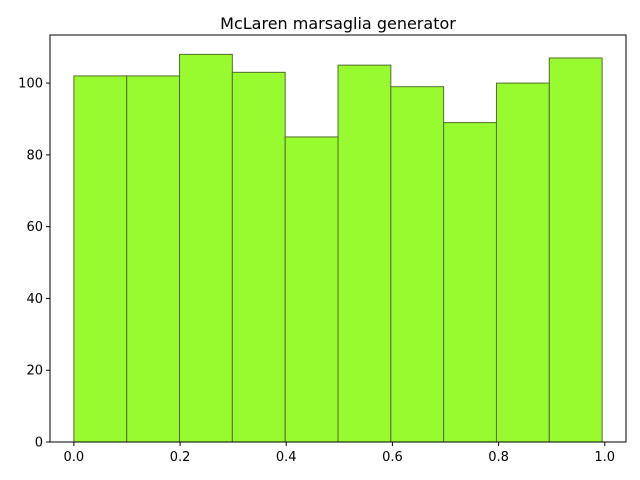 The width and height of the screenshot is (640, 480). What do you see at coordinates (339, 453) in the screenshot?
I see `x-axis-ticks: 0.0 0.2 0.4 0.6 0.8 1.0` at bounding box center [339, 453].